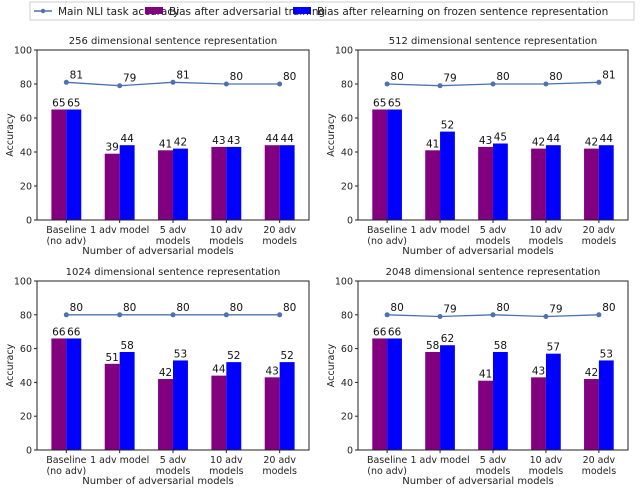 Image resolution: width=640 pixels, height=493 pixels. What do you see at coordinates (182, 75) in the screenshot?
I see `accuracy-label: 81` at bounding box center [182, 75].